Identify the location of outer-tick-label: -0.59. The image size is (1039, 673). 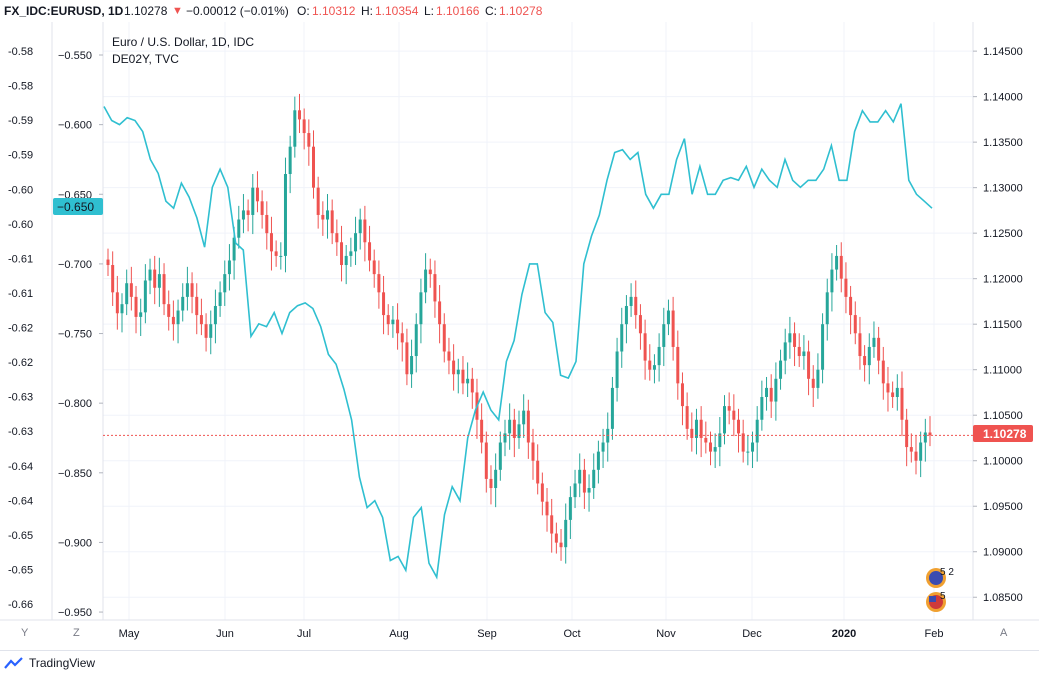
(20, 156).